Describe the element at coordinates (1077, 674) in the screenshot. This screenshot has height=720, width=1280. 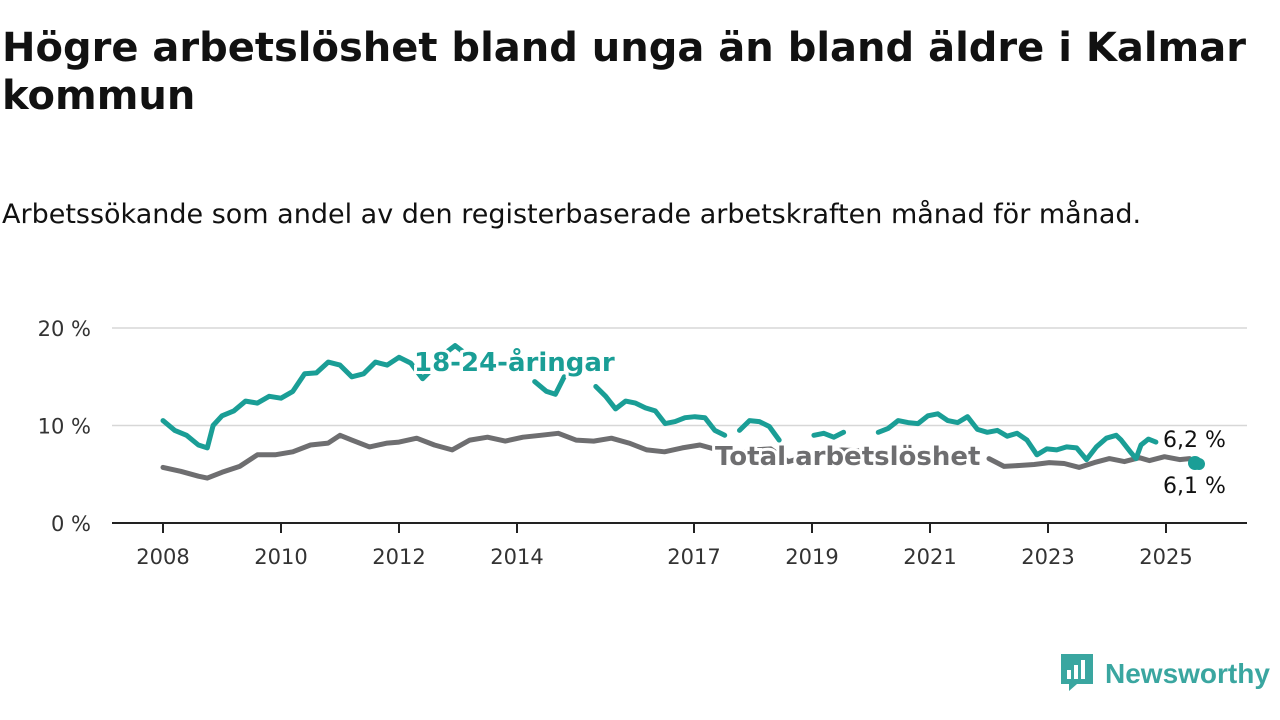
I see `newsworthy-chart-icon` at that location.